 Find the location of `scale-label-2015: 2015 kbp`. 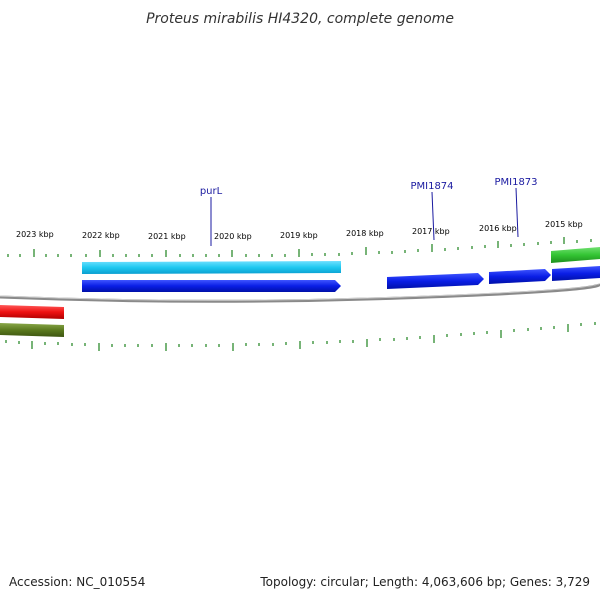

scale-label-2015: 2015 kbp is located at coordinates (564, 224).